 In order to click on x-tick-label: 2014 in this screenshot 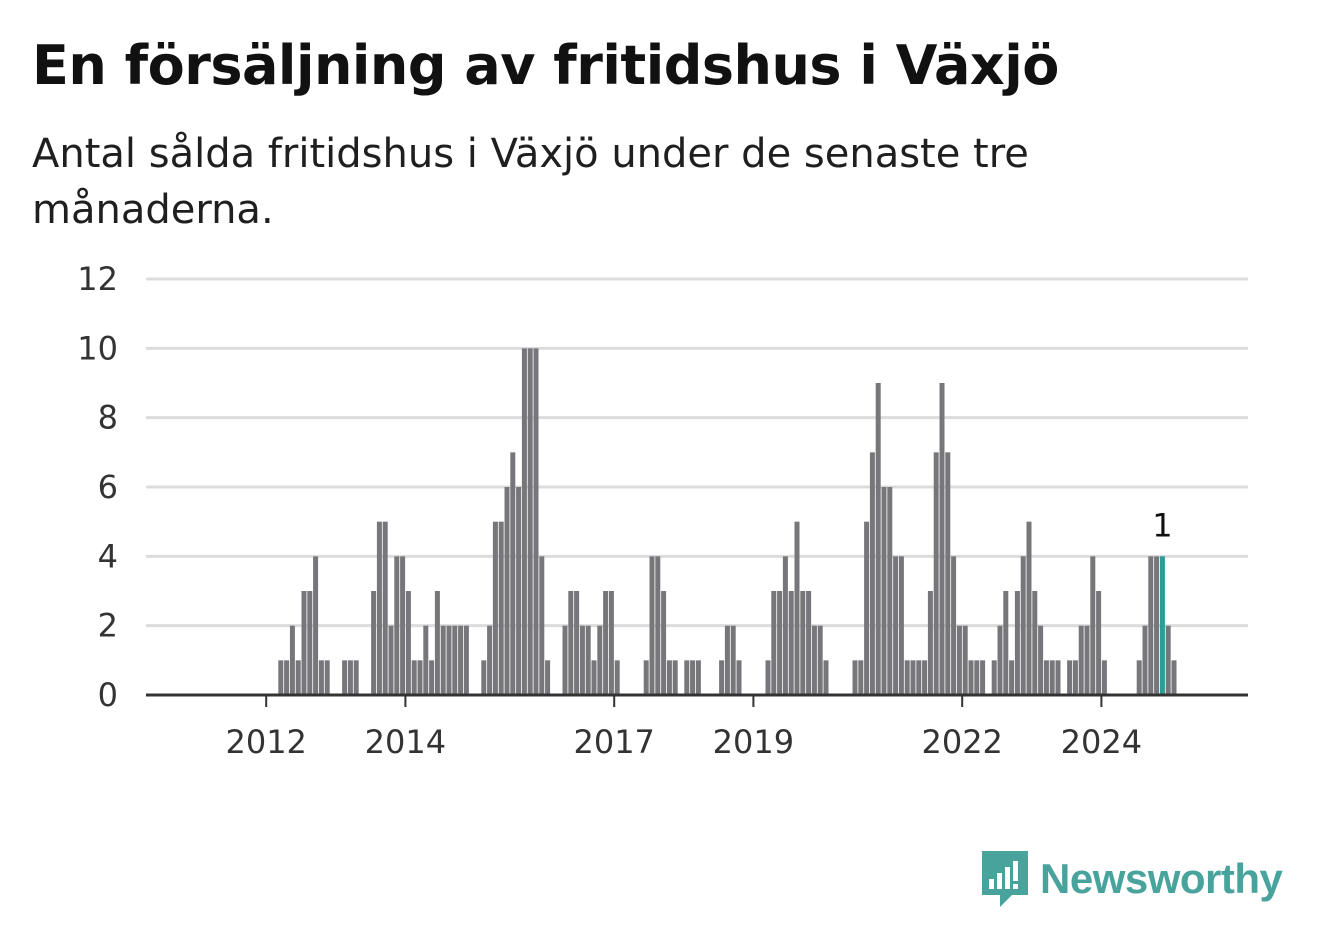, I will do `click(405, 742)`.